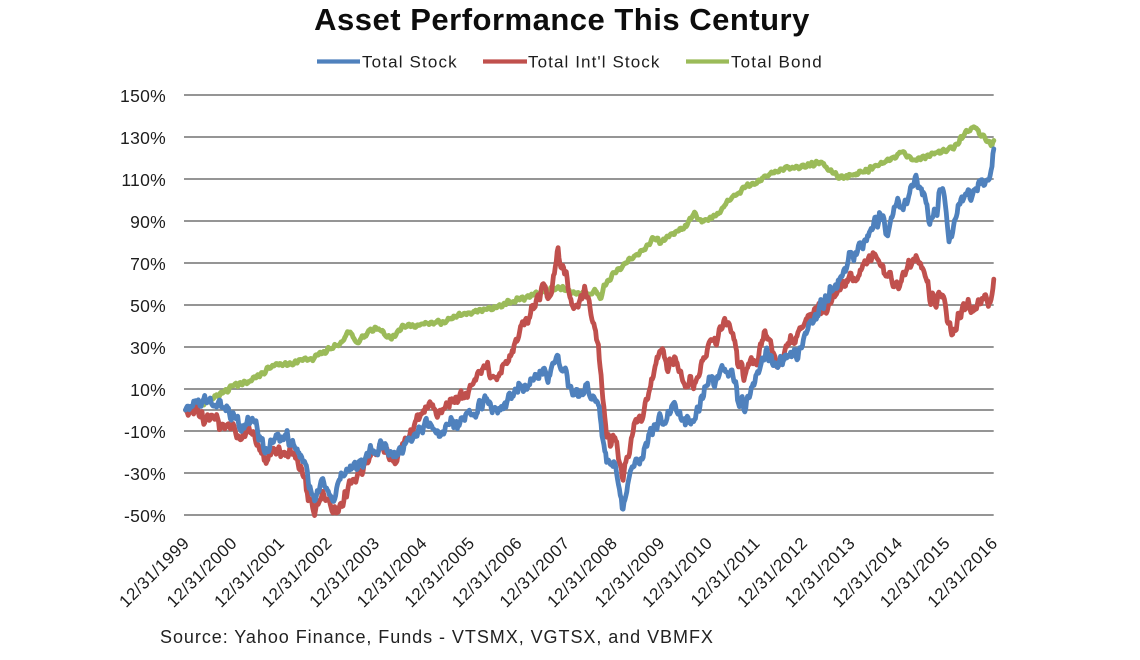  I want to click on svg-text: -10%, so click(145, 432).